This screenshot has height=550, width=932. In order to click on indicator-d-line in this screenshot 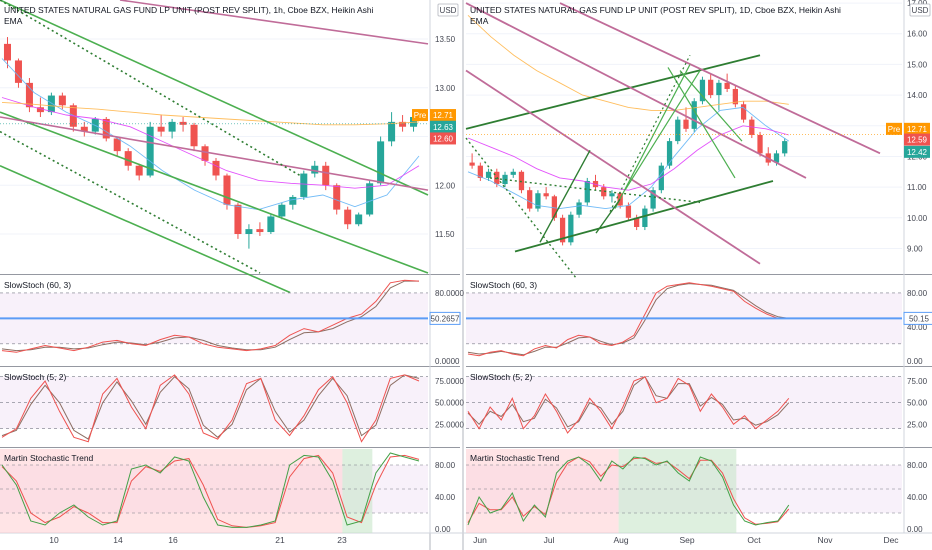, I will do `click(210, 316)`.